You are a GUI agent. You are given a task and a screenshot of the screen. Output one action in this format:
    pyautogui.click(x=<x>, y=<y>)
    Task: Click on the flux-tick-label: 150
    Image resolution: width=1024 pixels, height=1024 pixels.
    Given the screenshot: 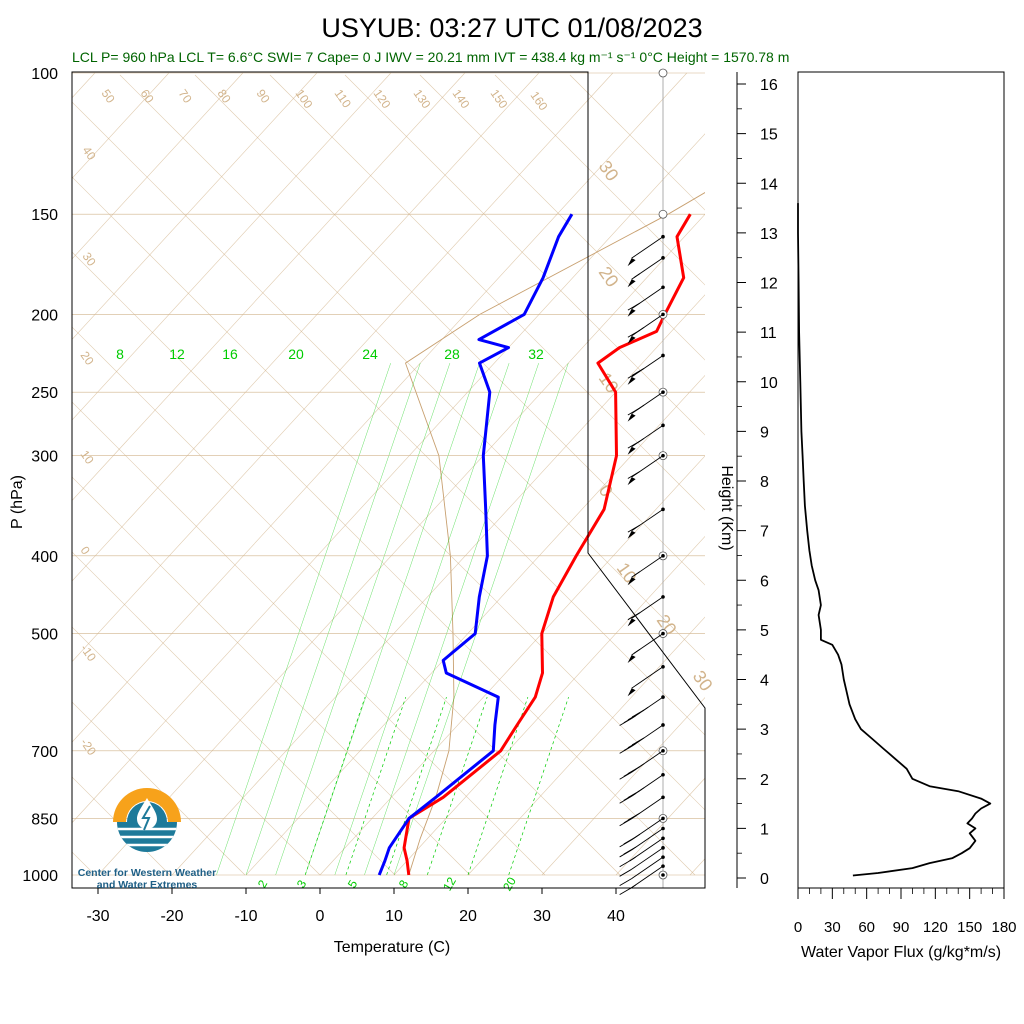 What is the action you would take?
    pyautogui.click(x=969, y=927)
    